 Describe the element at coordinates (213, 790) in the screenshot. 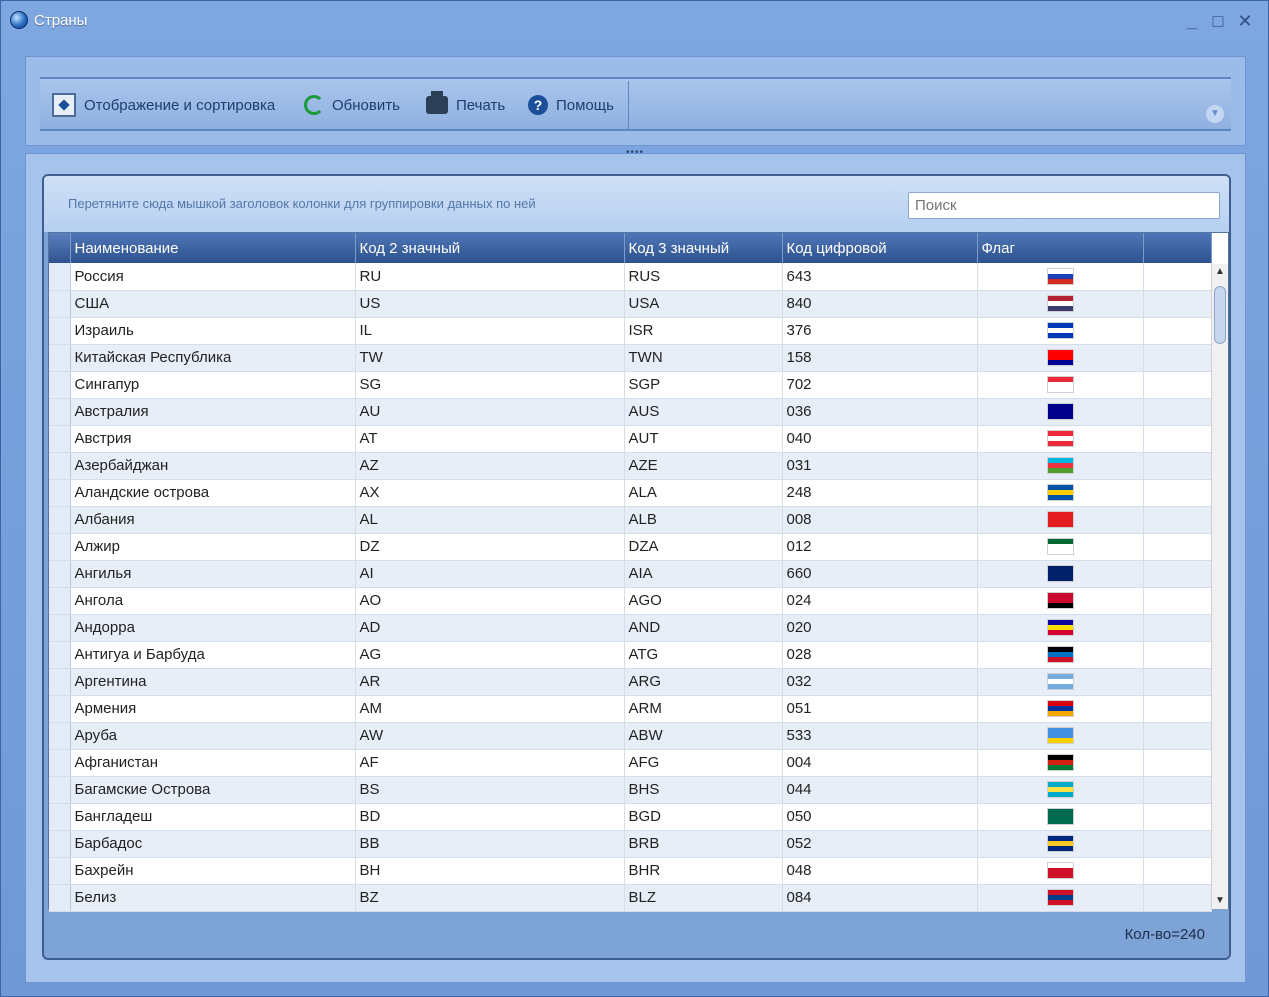

I see `cell-name: Багамские Острова` at that location.